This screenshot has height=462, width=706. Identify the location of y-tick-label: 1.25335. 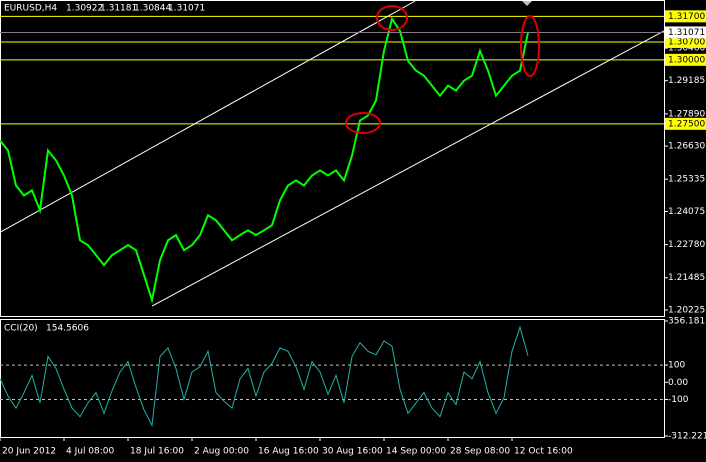
(686, 180).